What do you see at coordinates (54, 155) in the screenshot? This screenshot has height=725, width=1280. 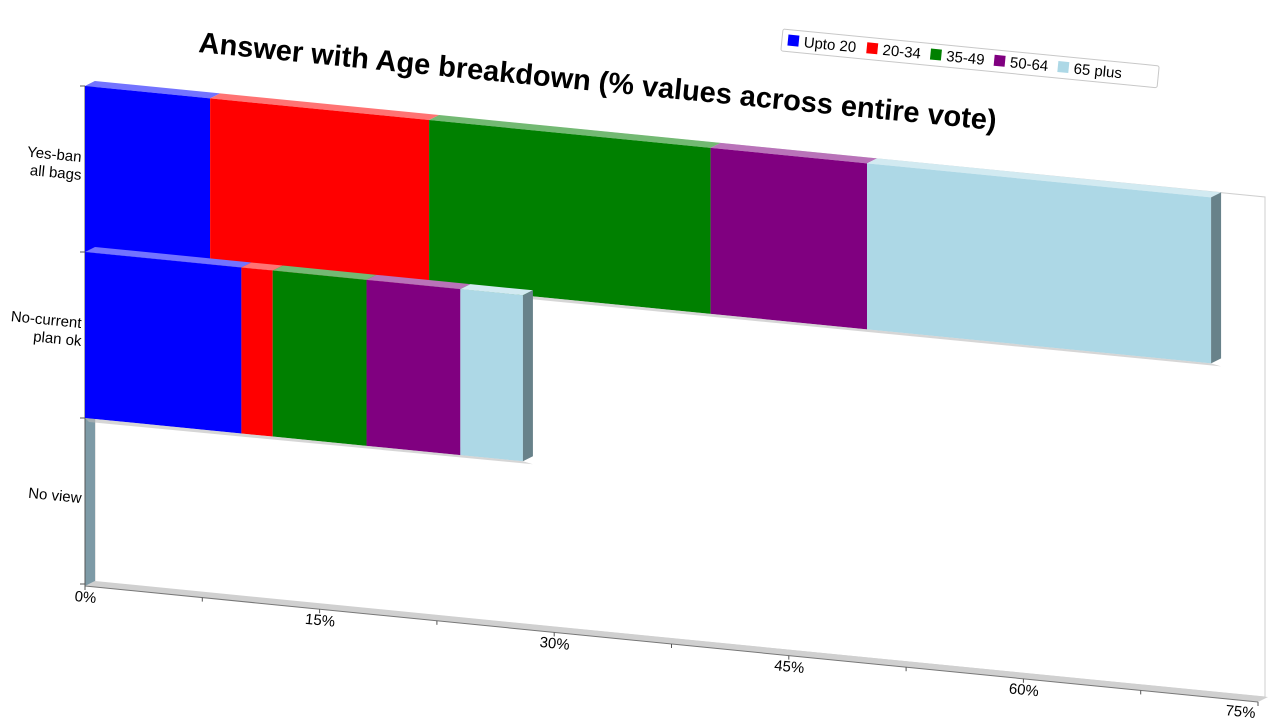 I see `category-label: Yes-ban` at bounding box center [54, 155].